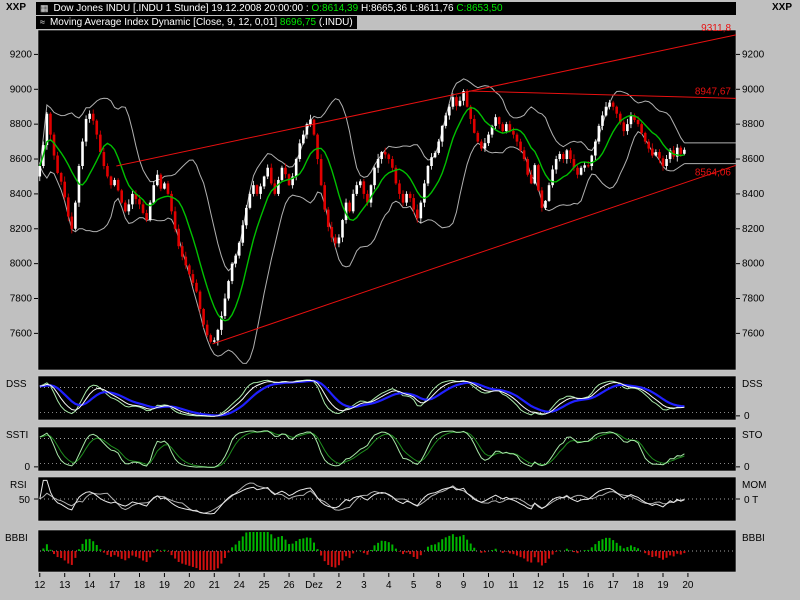  Describe the element at coordinates (479, 8) in the screenshot. I see `header-text-segment: C:8653,50` at that location.